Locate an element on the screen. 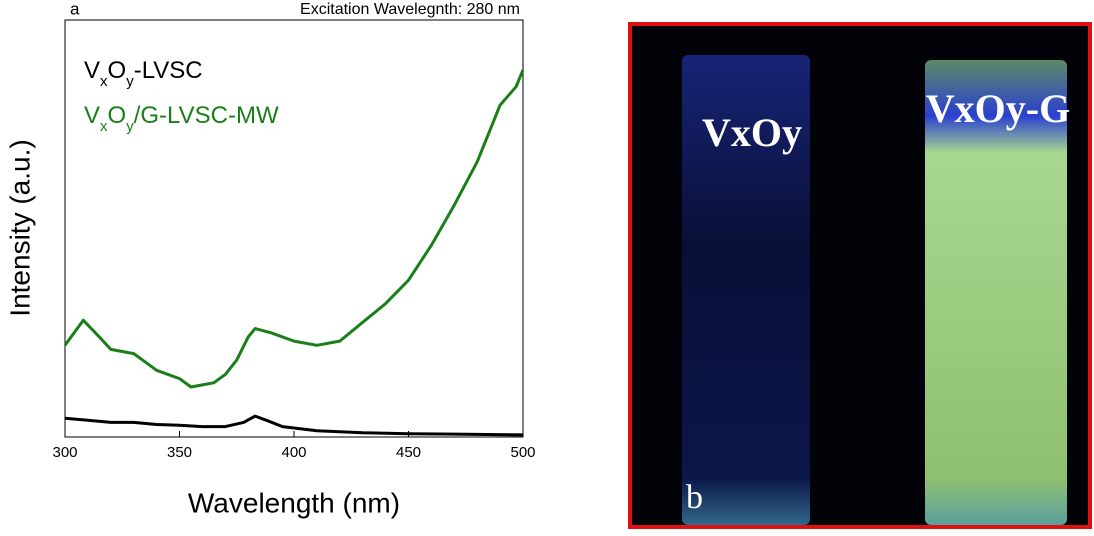 This screenshot has width=1094, height=536. x-tick-label: 350 is located at coordinates (179, 452).